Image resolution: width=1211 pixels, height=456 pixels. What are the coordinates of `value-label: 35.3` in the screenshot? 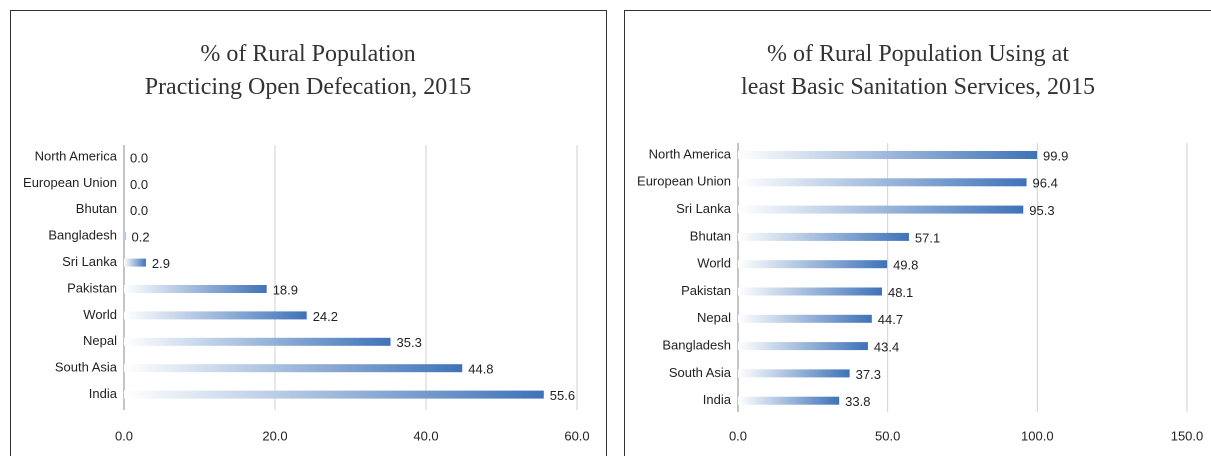 It's located at (409, 342).